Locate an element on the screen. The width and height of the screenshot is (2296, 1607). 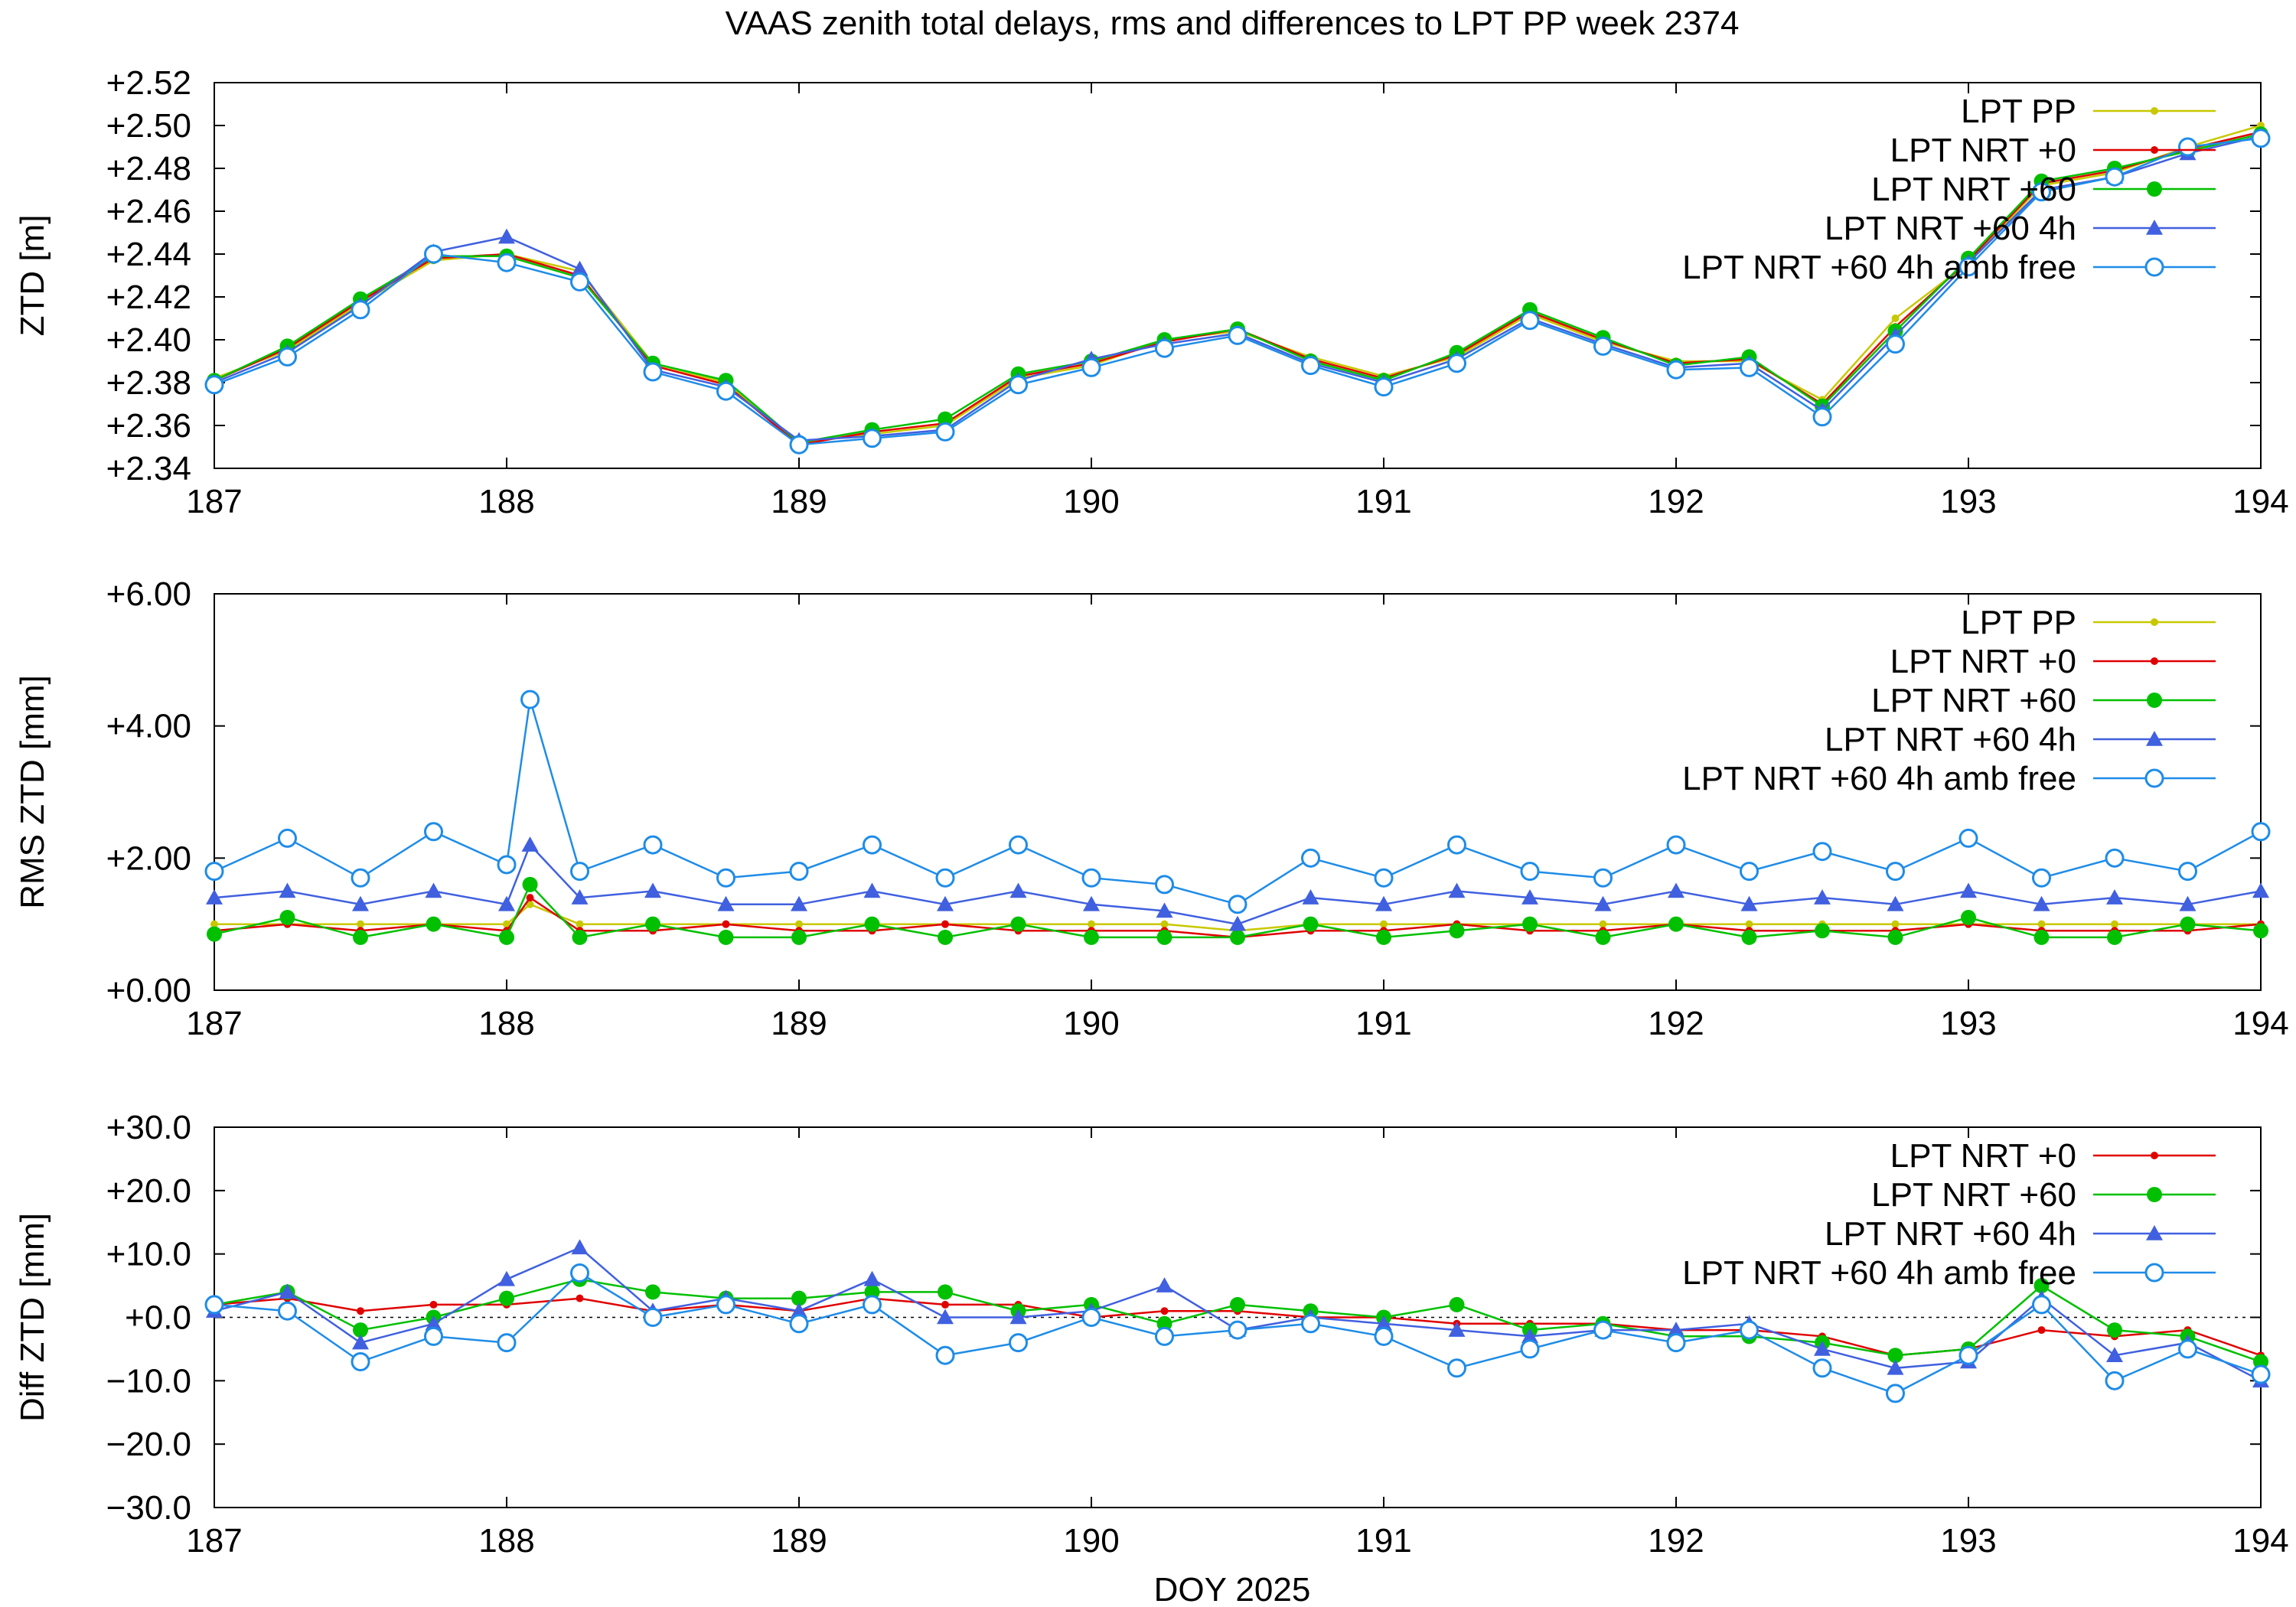
y-tick-label: +0.0 is located at coordinates (158, 1318).